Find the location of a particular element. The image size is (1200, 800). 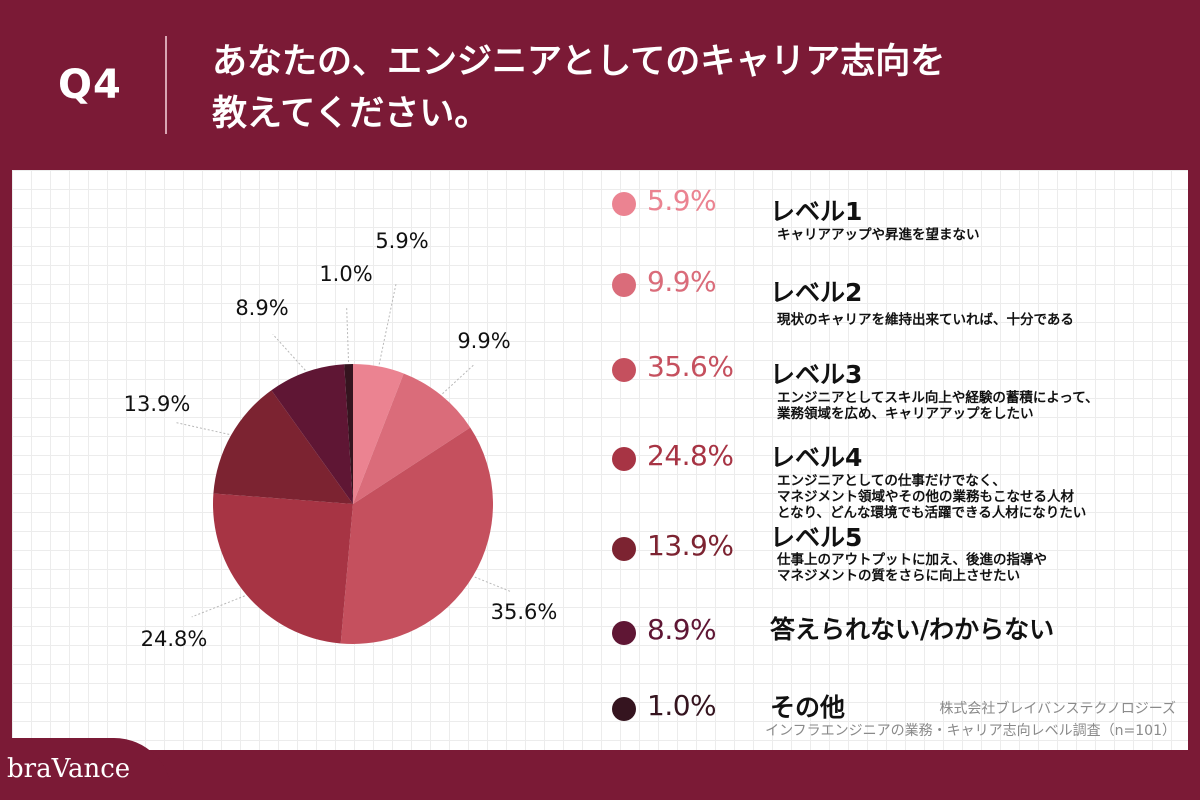

source-company: 株式会社ブレイバンステクノロジーズ is located at coordinates (1057, 709).